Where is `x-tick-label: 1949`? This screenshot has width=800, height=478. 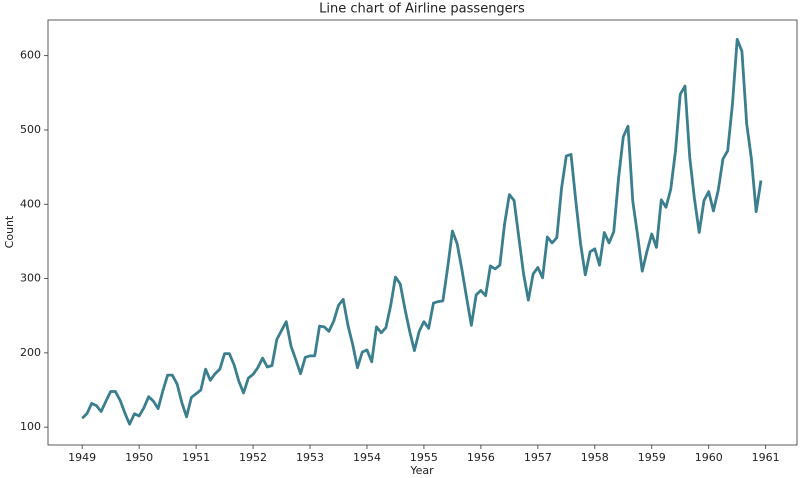
x-tick-label: 1949 is located at coordinates (82, 457).